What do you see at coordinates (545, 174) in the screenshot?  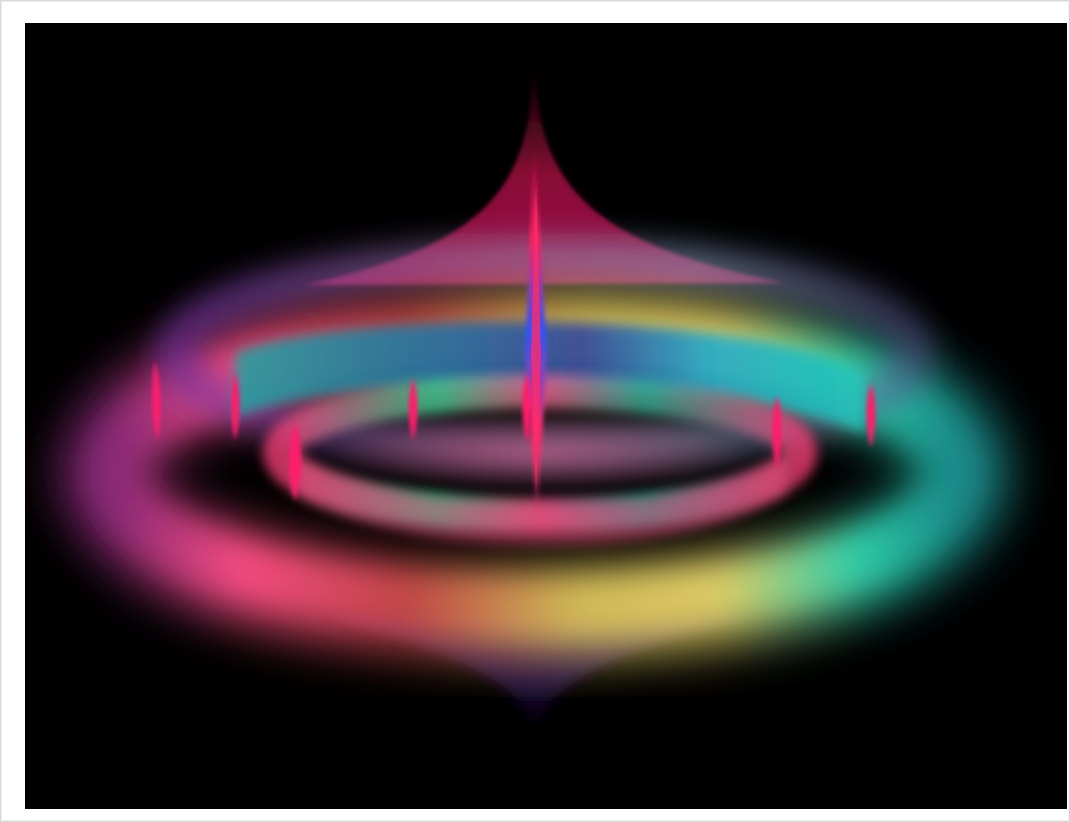 I see `top-cusp-shape` at bounding box center [545, 174].